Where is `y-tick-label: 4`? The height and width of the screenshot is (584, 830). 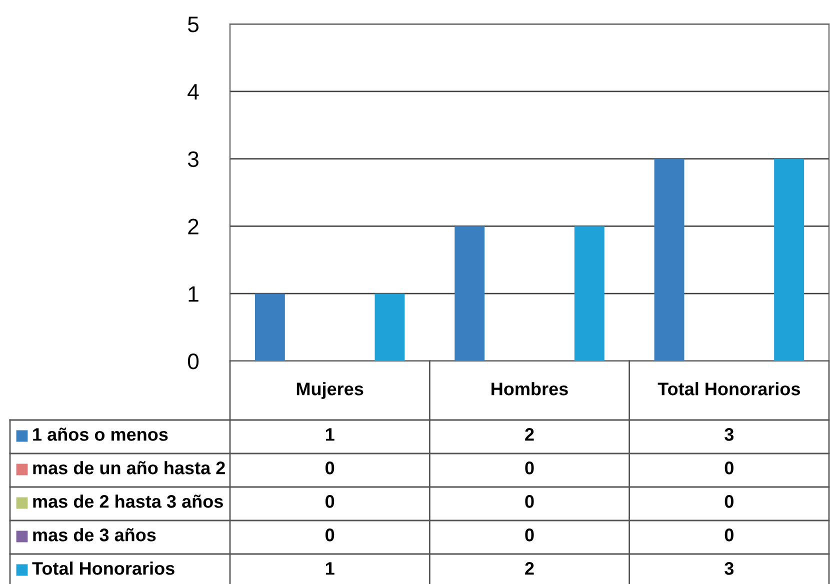 y-tick-label: 4 is located at coordinates (193, 92).